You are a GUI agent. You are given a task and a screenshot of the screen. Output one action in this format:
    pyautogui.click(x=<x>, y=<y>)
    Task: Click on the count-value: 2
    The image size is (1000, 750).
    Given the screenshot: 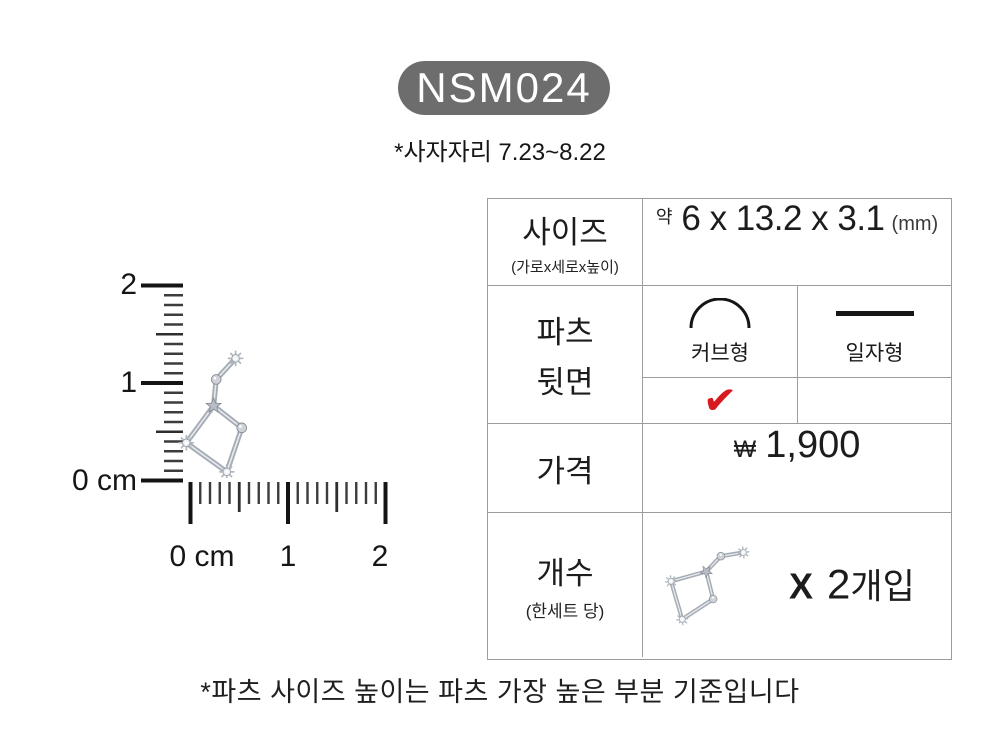 What is the action you would take?
    pyautogui.click(x=839, y=584)
    